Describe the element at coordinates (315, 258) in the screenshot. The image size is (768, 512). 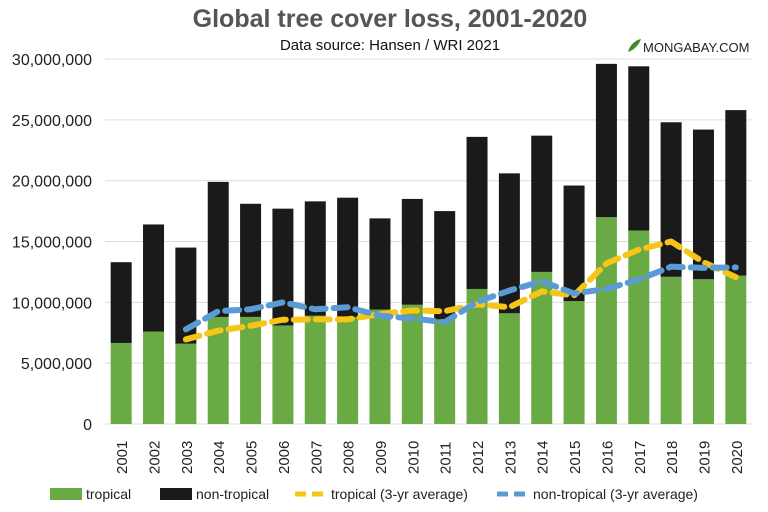
I see `bar-non-tropical-2007` at that location.